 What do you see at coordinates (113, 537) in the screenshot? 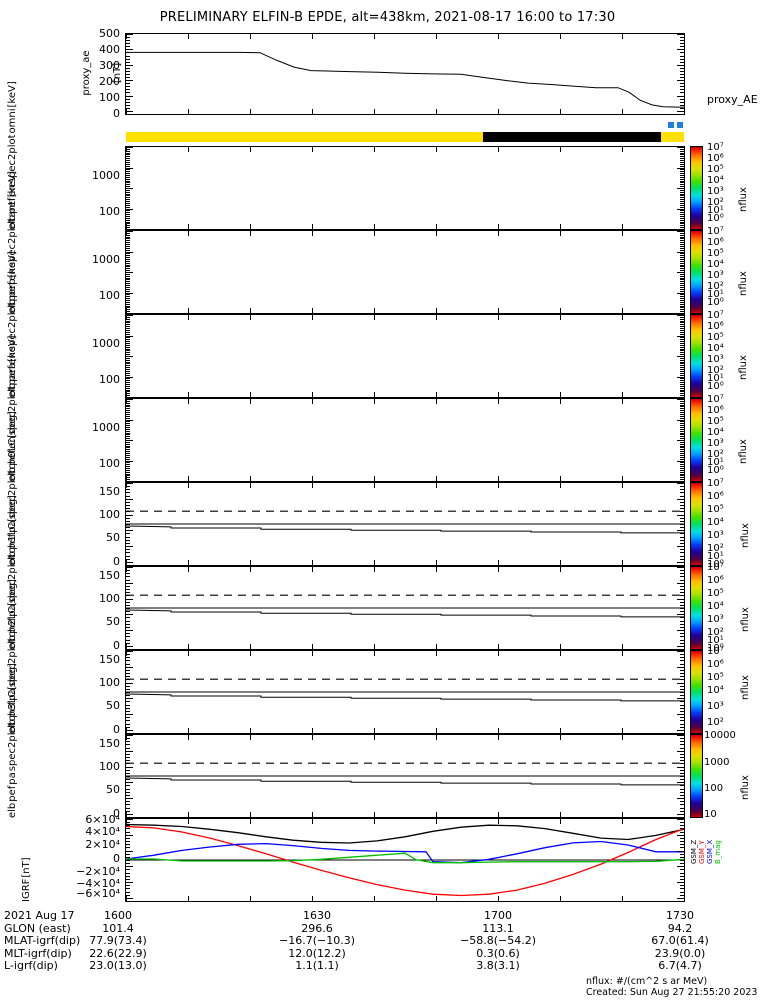
I see `pa-ch0-ytick-50: 50` at bounding box center [113, 537].